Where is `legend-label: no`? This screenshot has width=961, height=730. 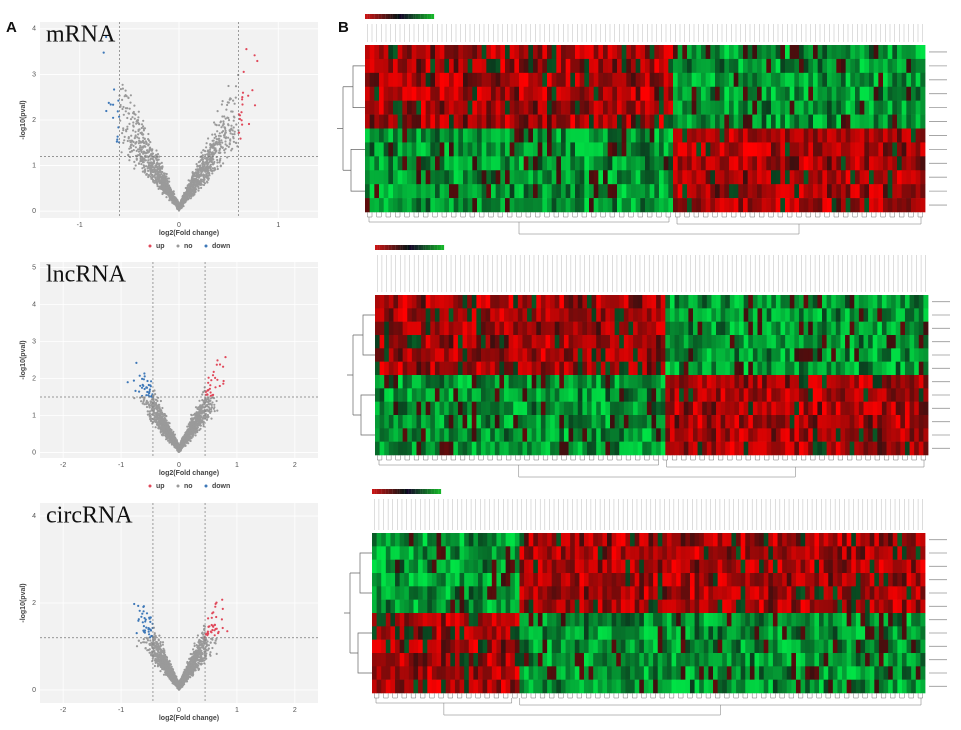
legend-label: no is located at coordinates (188, 486).